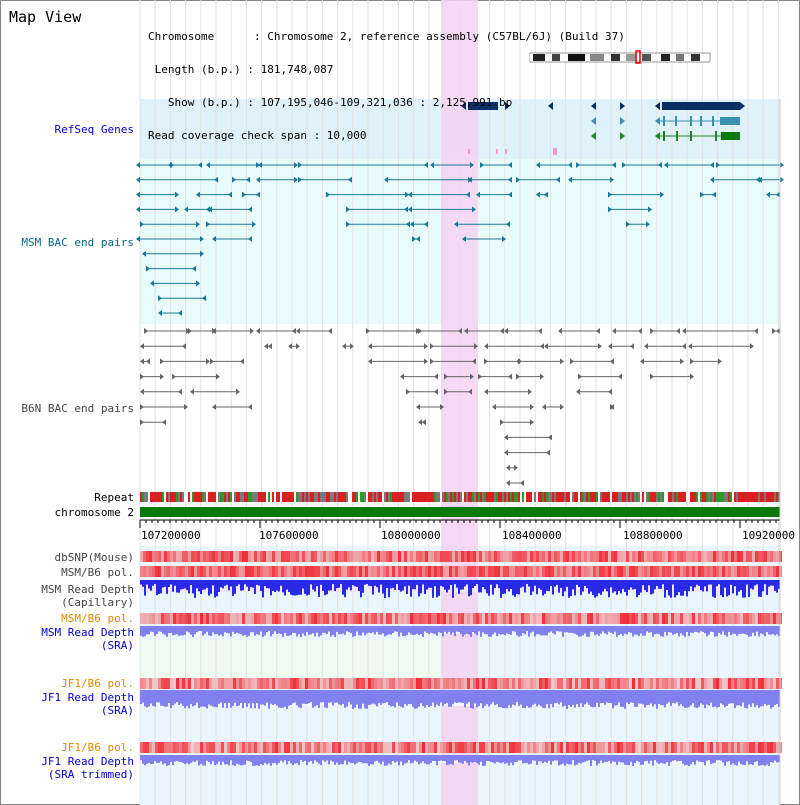 This screenshot has width=800, height=805. Describe the element at coordinates (77, 408) in the screenshot. I see `track-label-b6n-bac: B6N BAC end pairs` at that location.